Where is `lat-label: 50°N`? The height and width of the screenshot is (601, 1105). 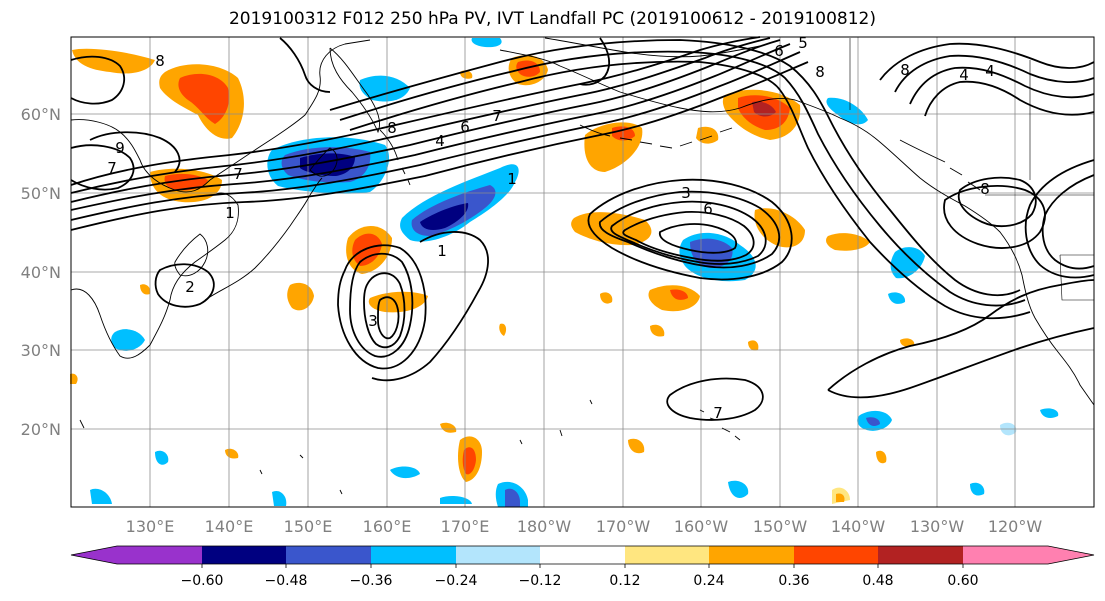
lat-label: 50°N is located at coordinates (41, 193).